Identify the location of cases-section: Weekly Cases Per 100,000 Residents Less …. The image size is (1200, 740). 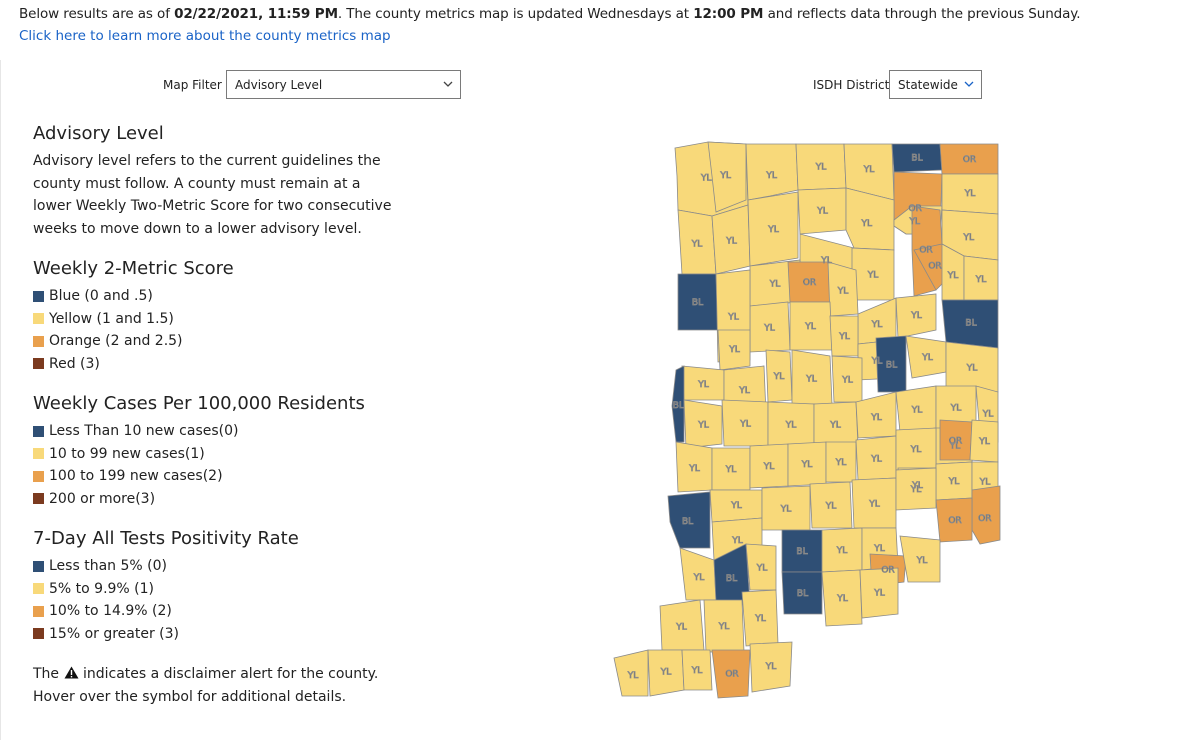
(218, 451).